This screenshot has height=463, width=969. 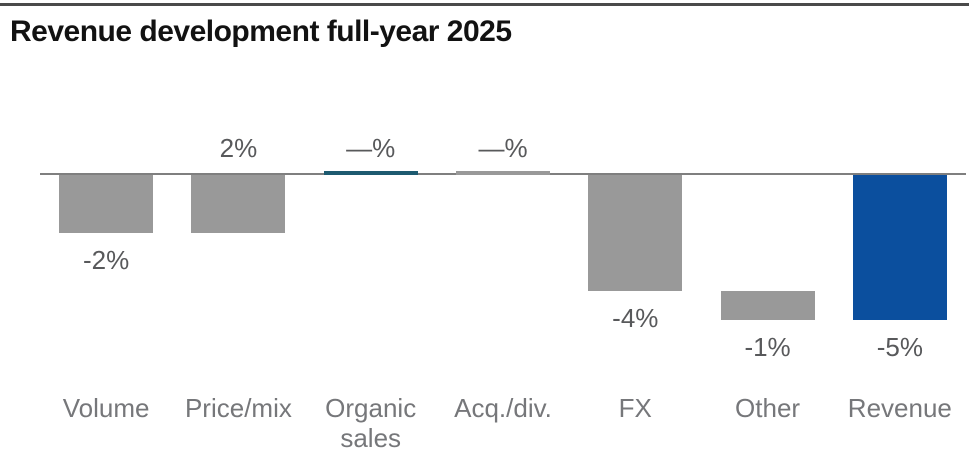 I want to click on value-label-fx: -4%, so click(x=635, y=318).